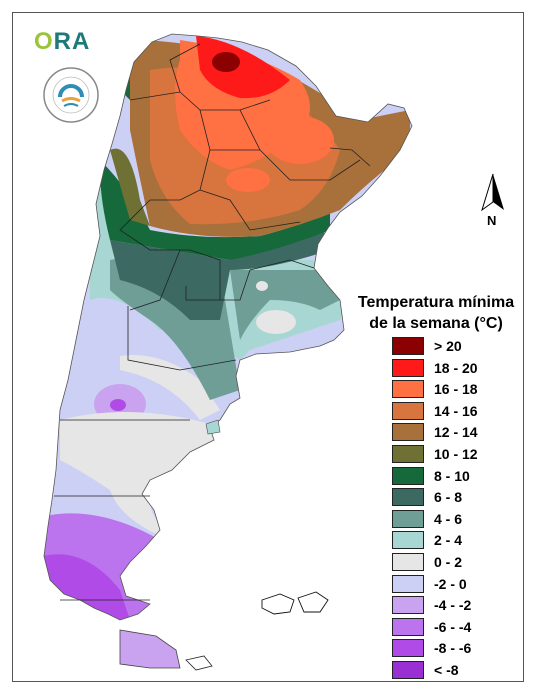 The image size is (538, 696). I want to click on legend-label: -6 - -4, so click(453, 626).